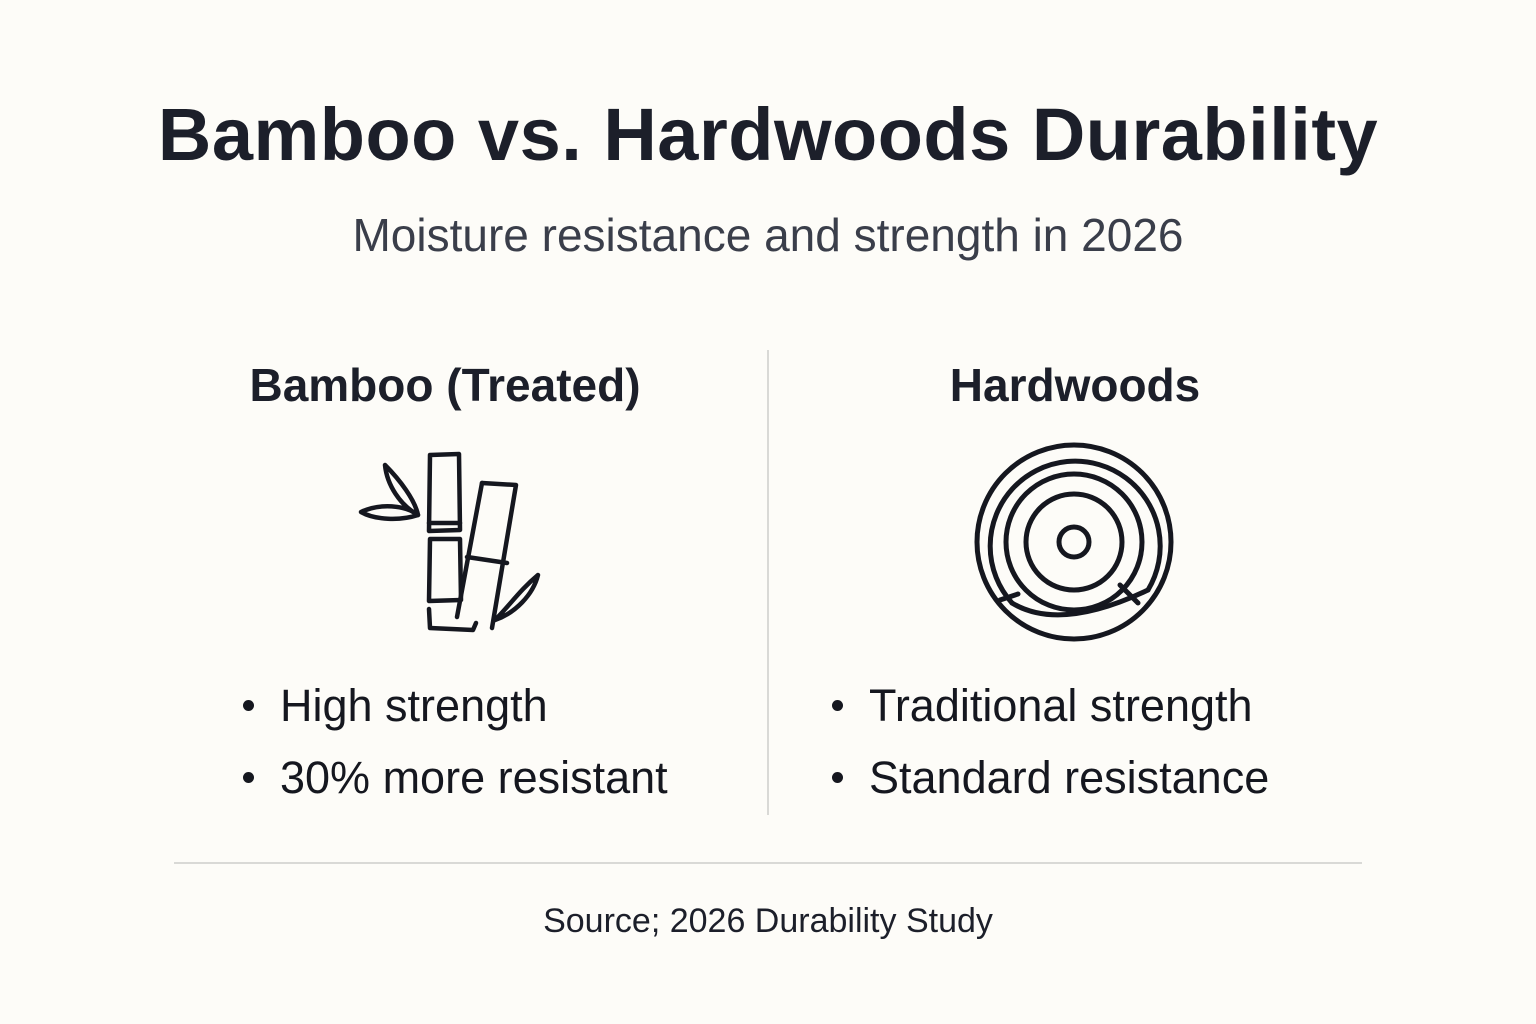 The height and width of the screenshot is (1024, 1536). I want to click on vertical-divider, so click(768, 582).